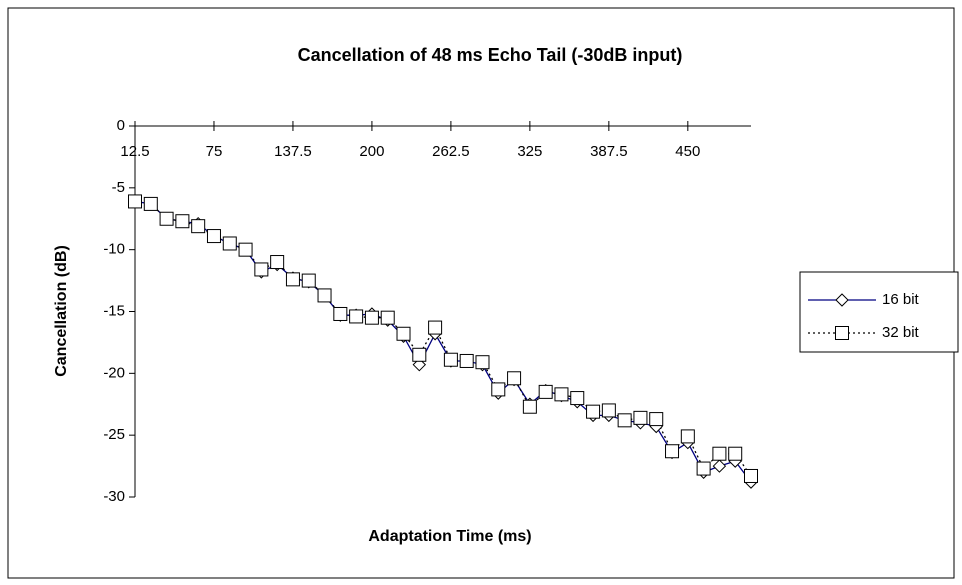 Image resolution: width=962 pixels, height=585 pixels. What do you see at coordinates (114, 310) in the screenshot?
I see `y-tick-label: -15` at bounding box center [114, 310].